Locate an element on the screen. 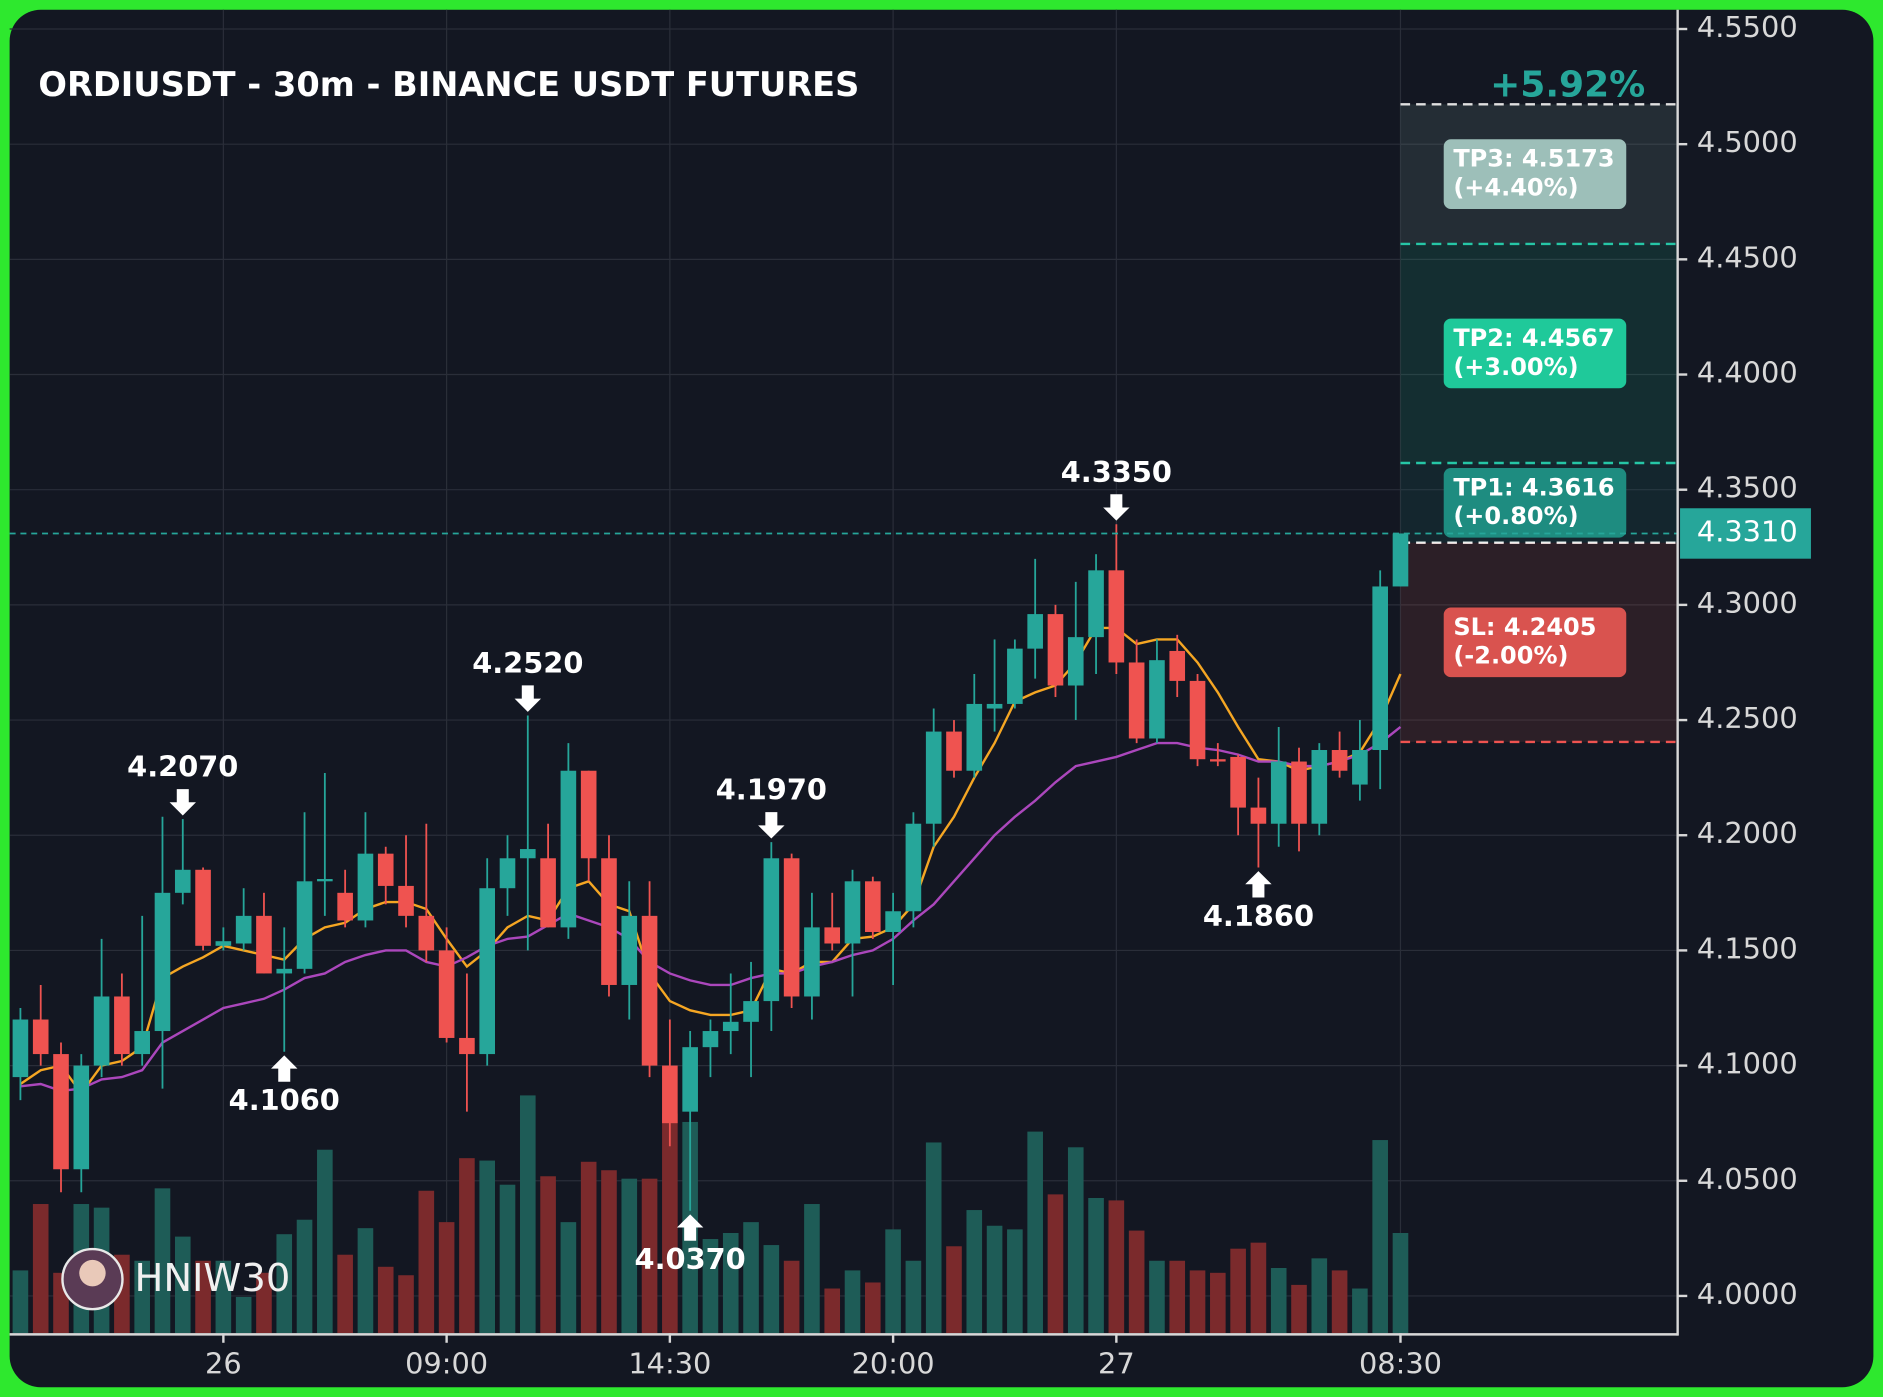 The height and width of the screenshot is (1397, 1883). y-tick-label: 4.3500 is located at coordinates (1747, 488).